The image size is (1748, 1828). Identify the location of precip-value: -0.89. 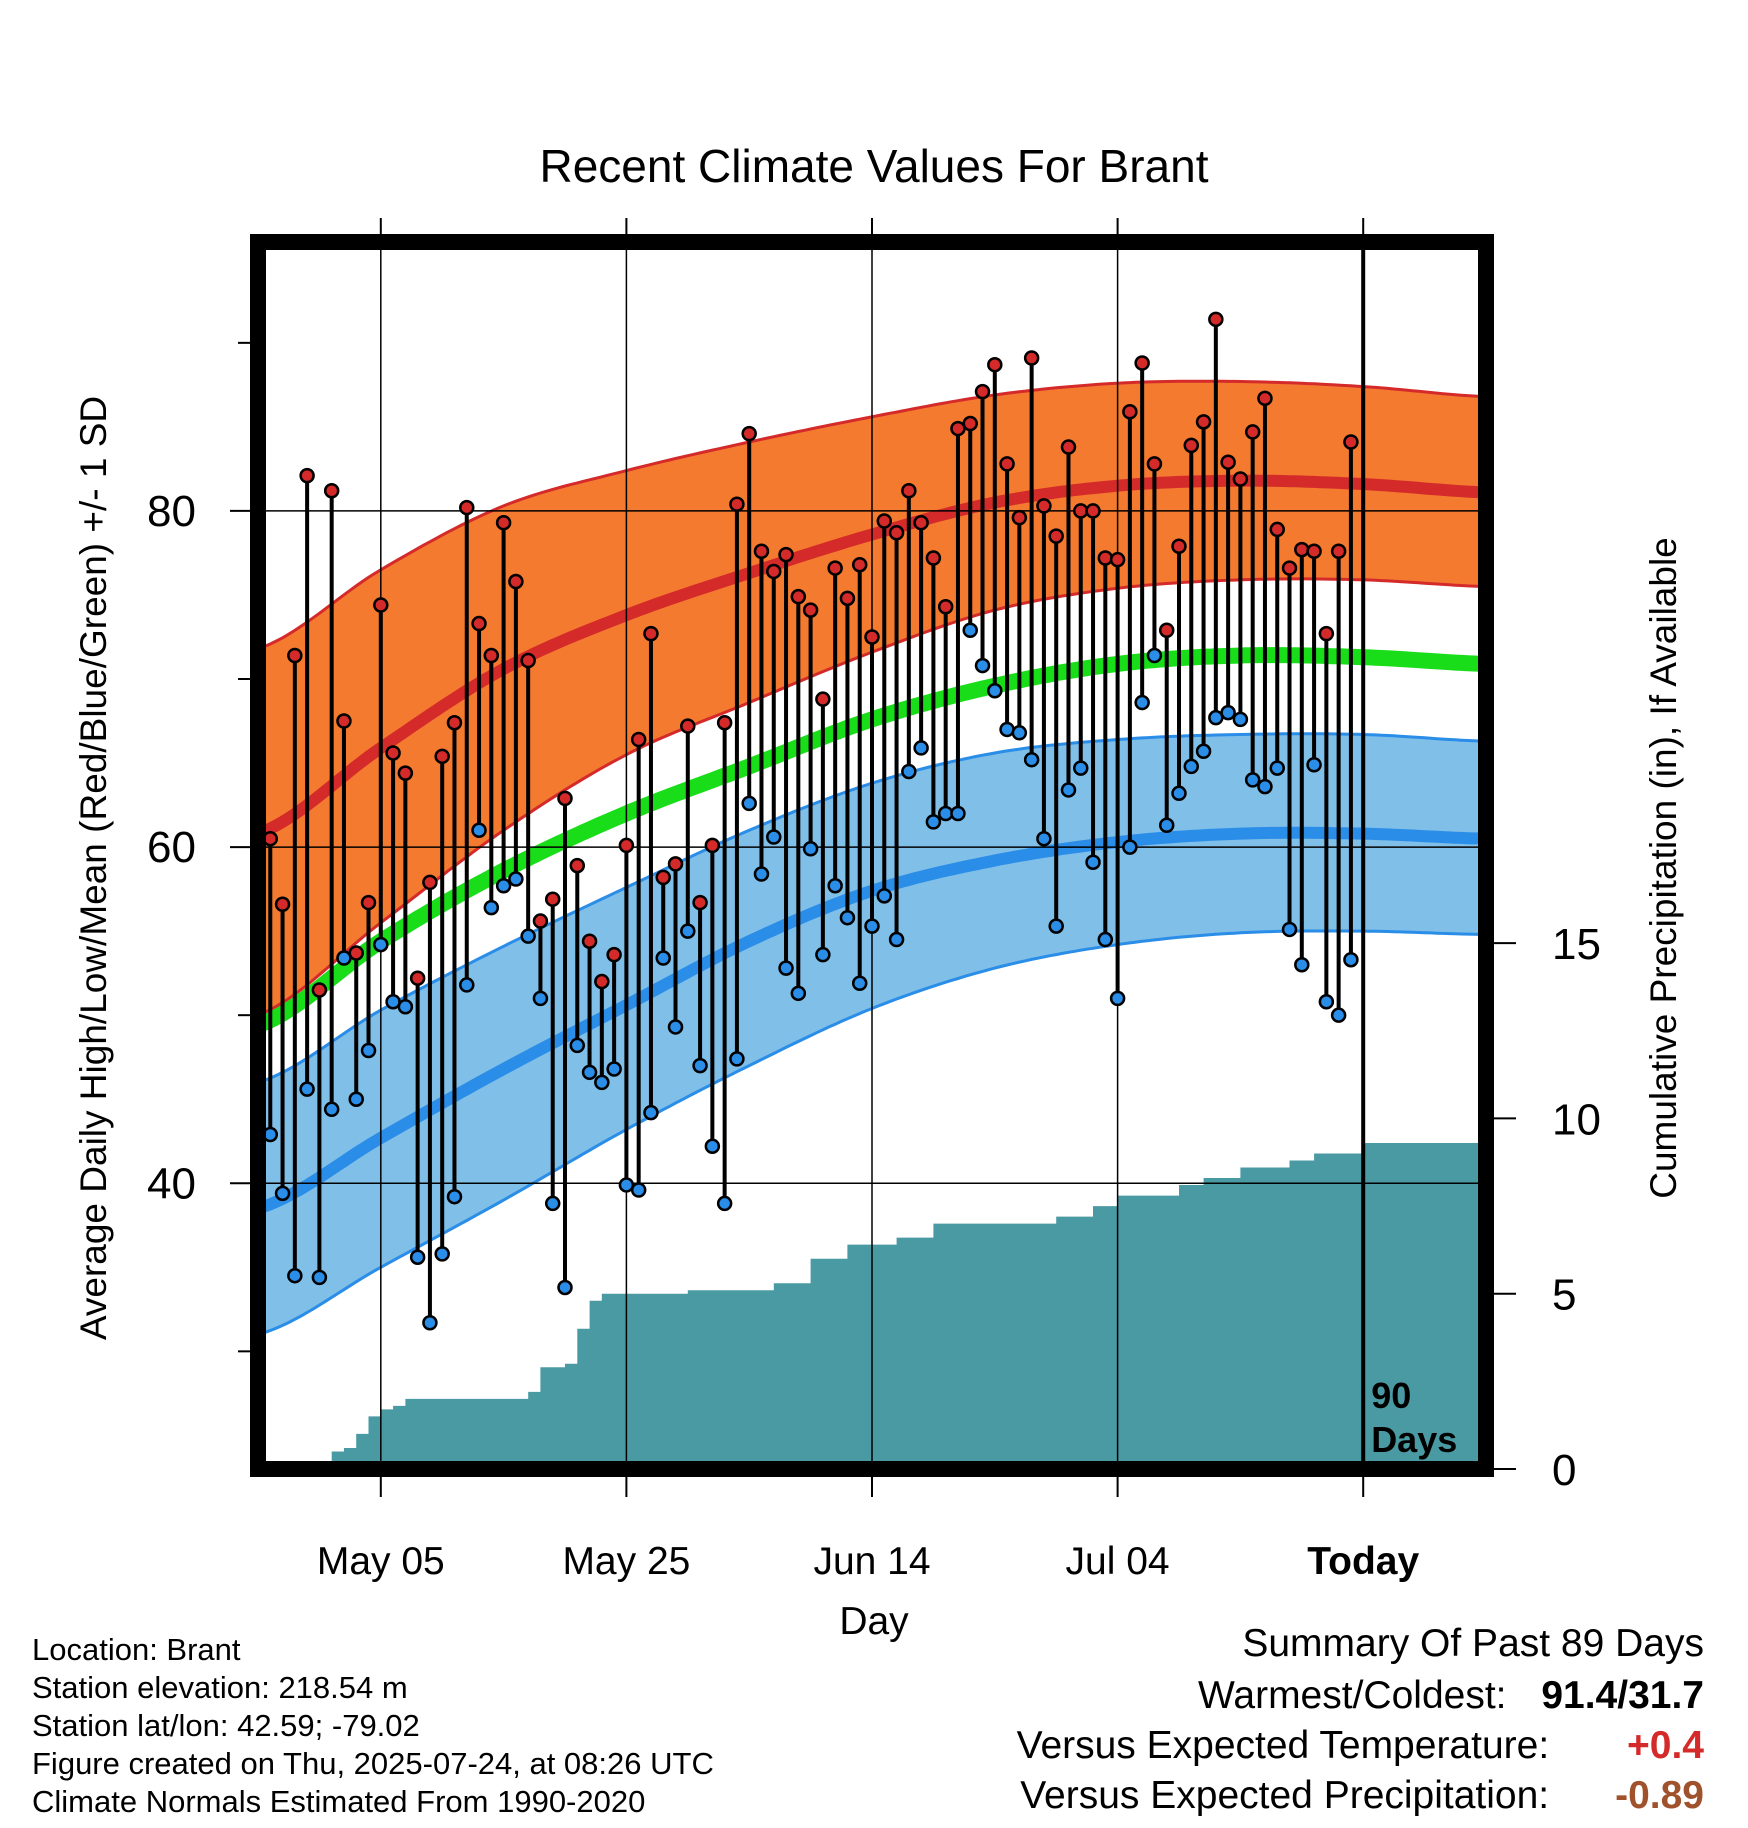
(1659, 1795).